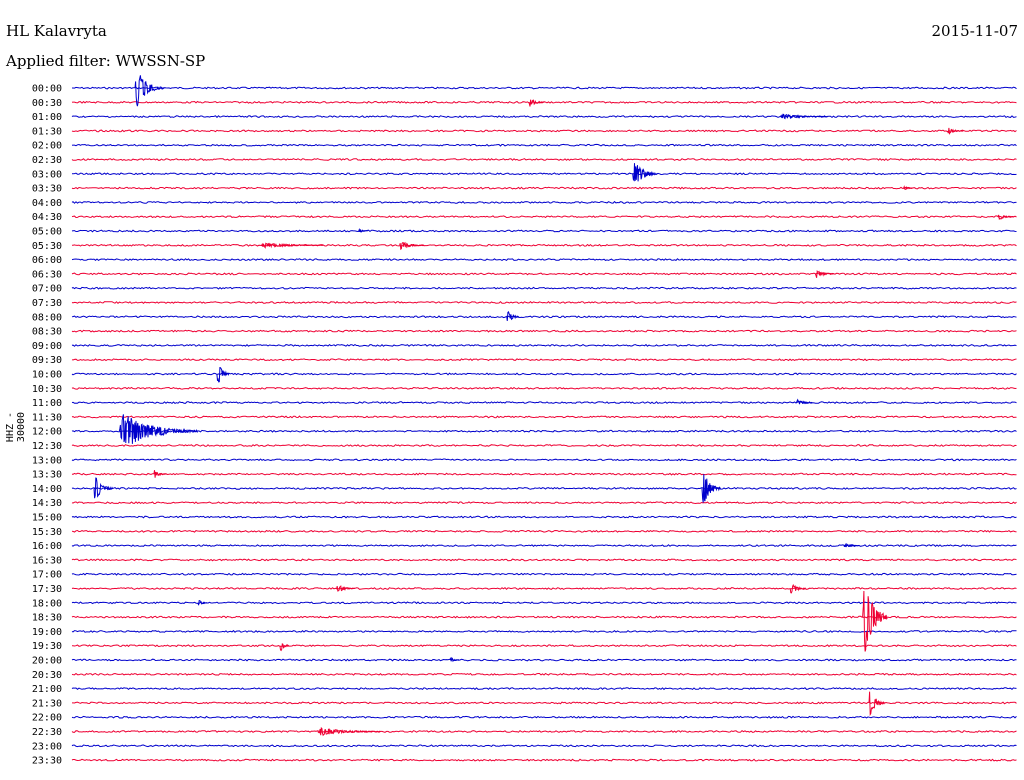 Image resolution: width=1024 pixels, height=780 pixels. I want to click on row-time-label: 20:00, so click(47, 661).